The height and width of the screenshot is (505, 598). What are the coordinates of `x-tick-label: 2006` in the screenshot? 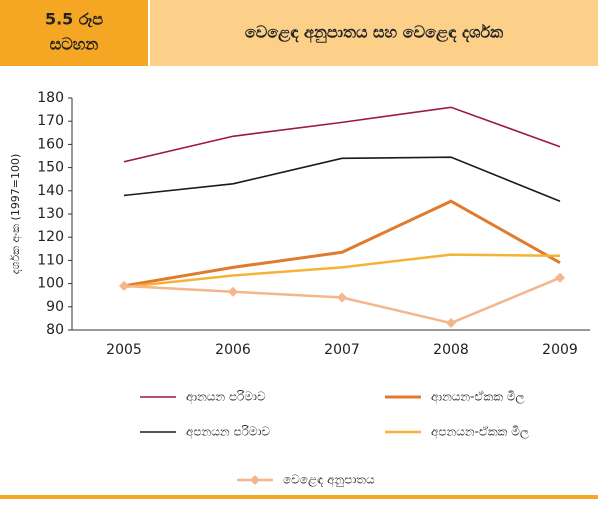 It's located at (233, 350).